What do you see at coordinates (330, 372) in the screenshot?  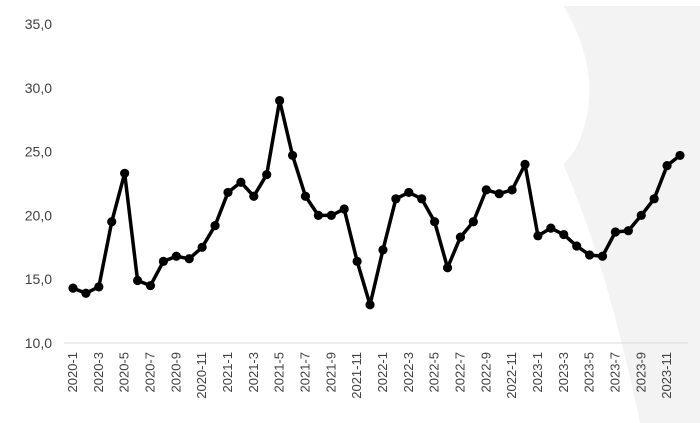 I see `x-tick-label: 2021-9` at bounding box center [330, 372].